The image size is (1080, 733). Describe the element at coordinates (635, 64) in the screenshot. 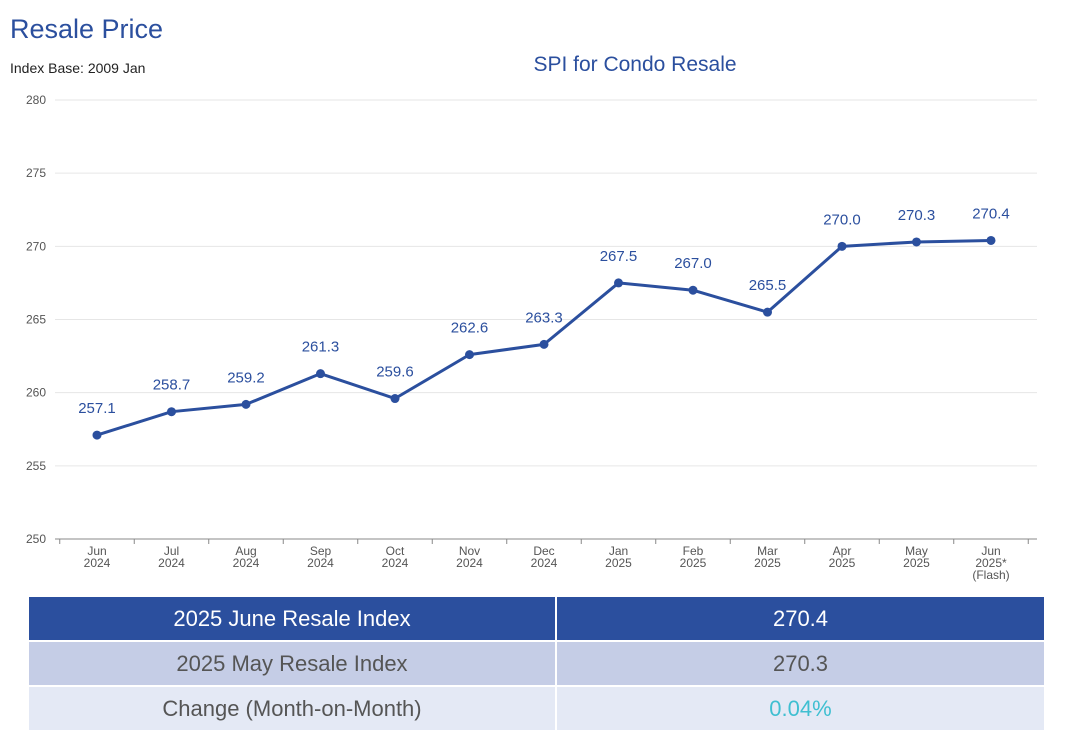

I see `chart-title: SPI for Condo Resale` at that location.